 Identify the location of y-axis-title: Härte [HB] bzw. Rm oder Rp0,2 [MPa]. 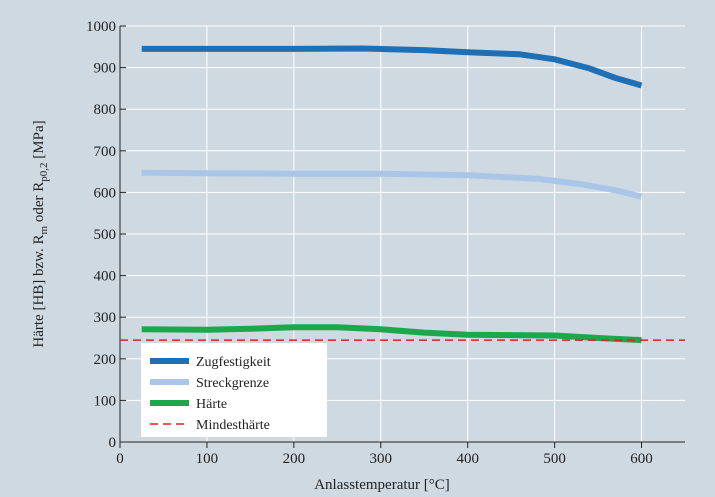
(40, 233).